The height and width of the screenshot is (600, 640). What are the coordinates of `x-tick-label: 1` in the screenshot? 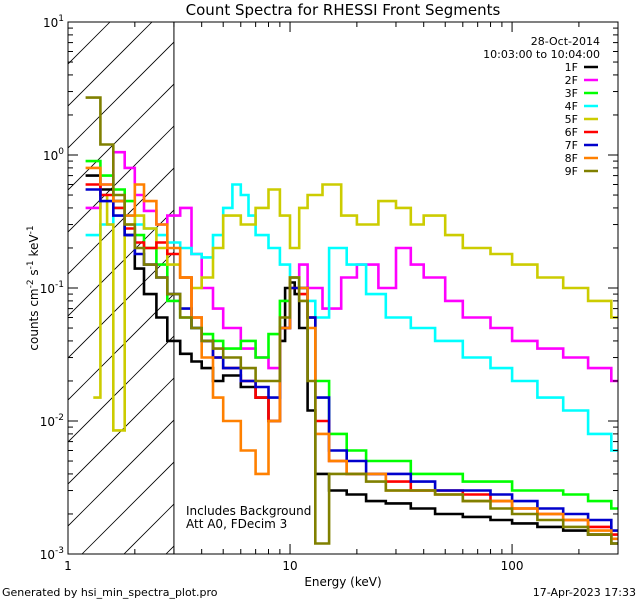 It's located at (68, 566).